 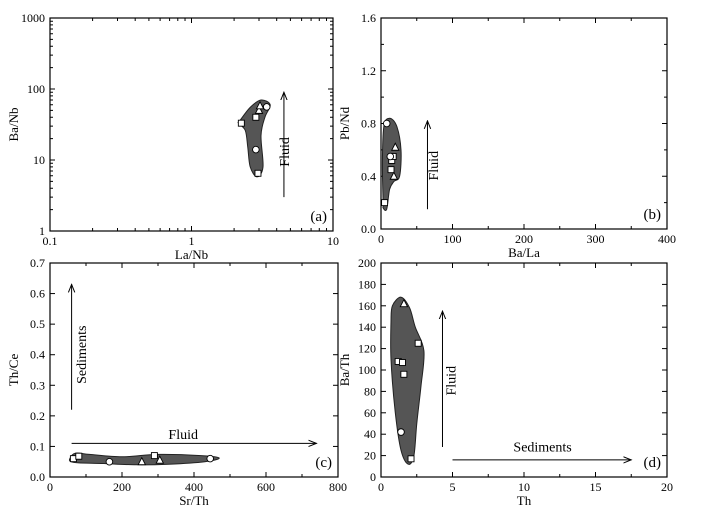 I want to click on y-tick-label: 0.3, so click(x=37, y=385).